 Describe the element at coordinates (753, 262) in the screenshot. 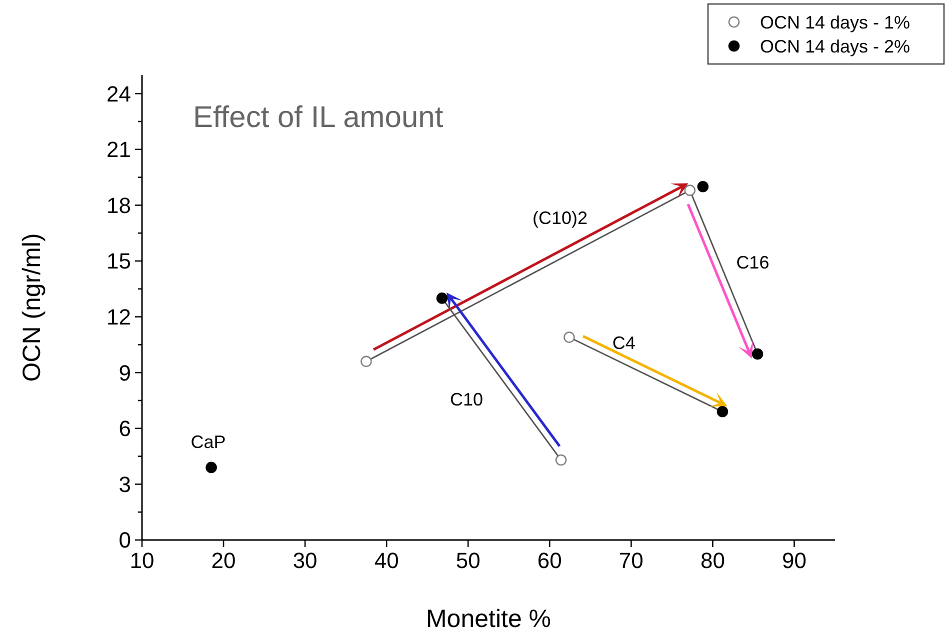

I see `annotation: C16` at that location.